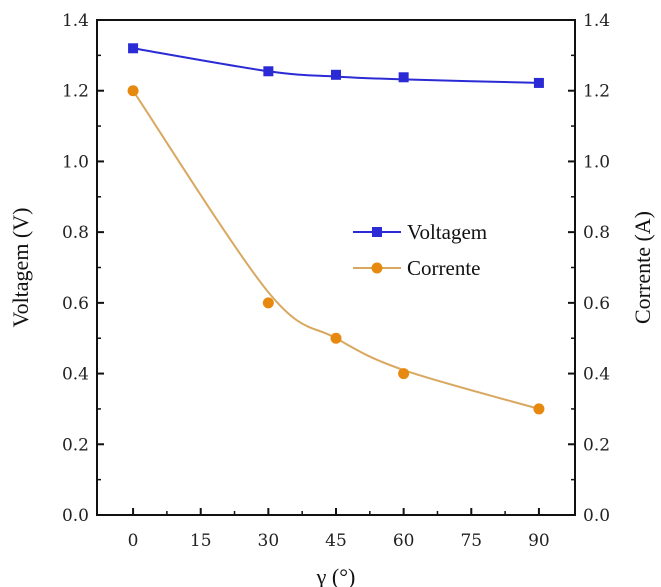 The height and width of the screenshot is (587, 661). Describe the element at coordinates (336, 65) in the screenshot. I see `series-voltagem` at that location.